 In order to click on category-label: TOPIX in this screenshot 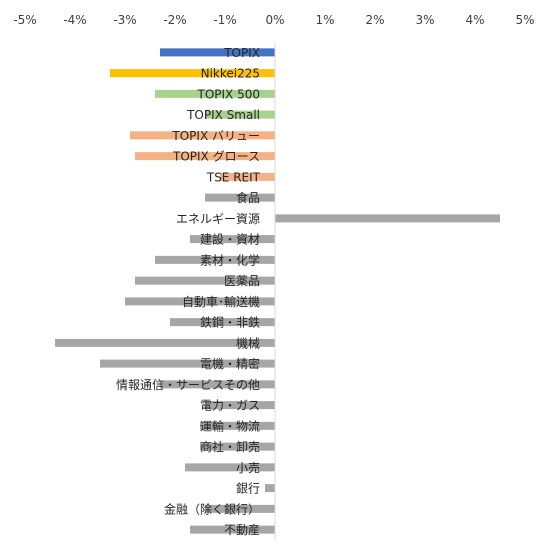, I will do `click(241, 53)`.